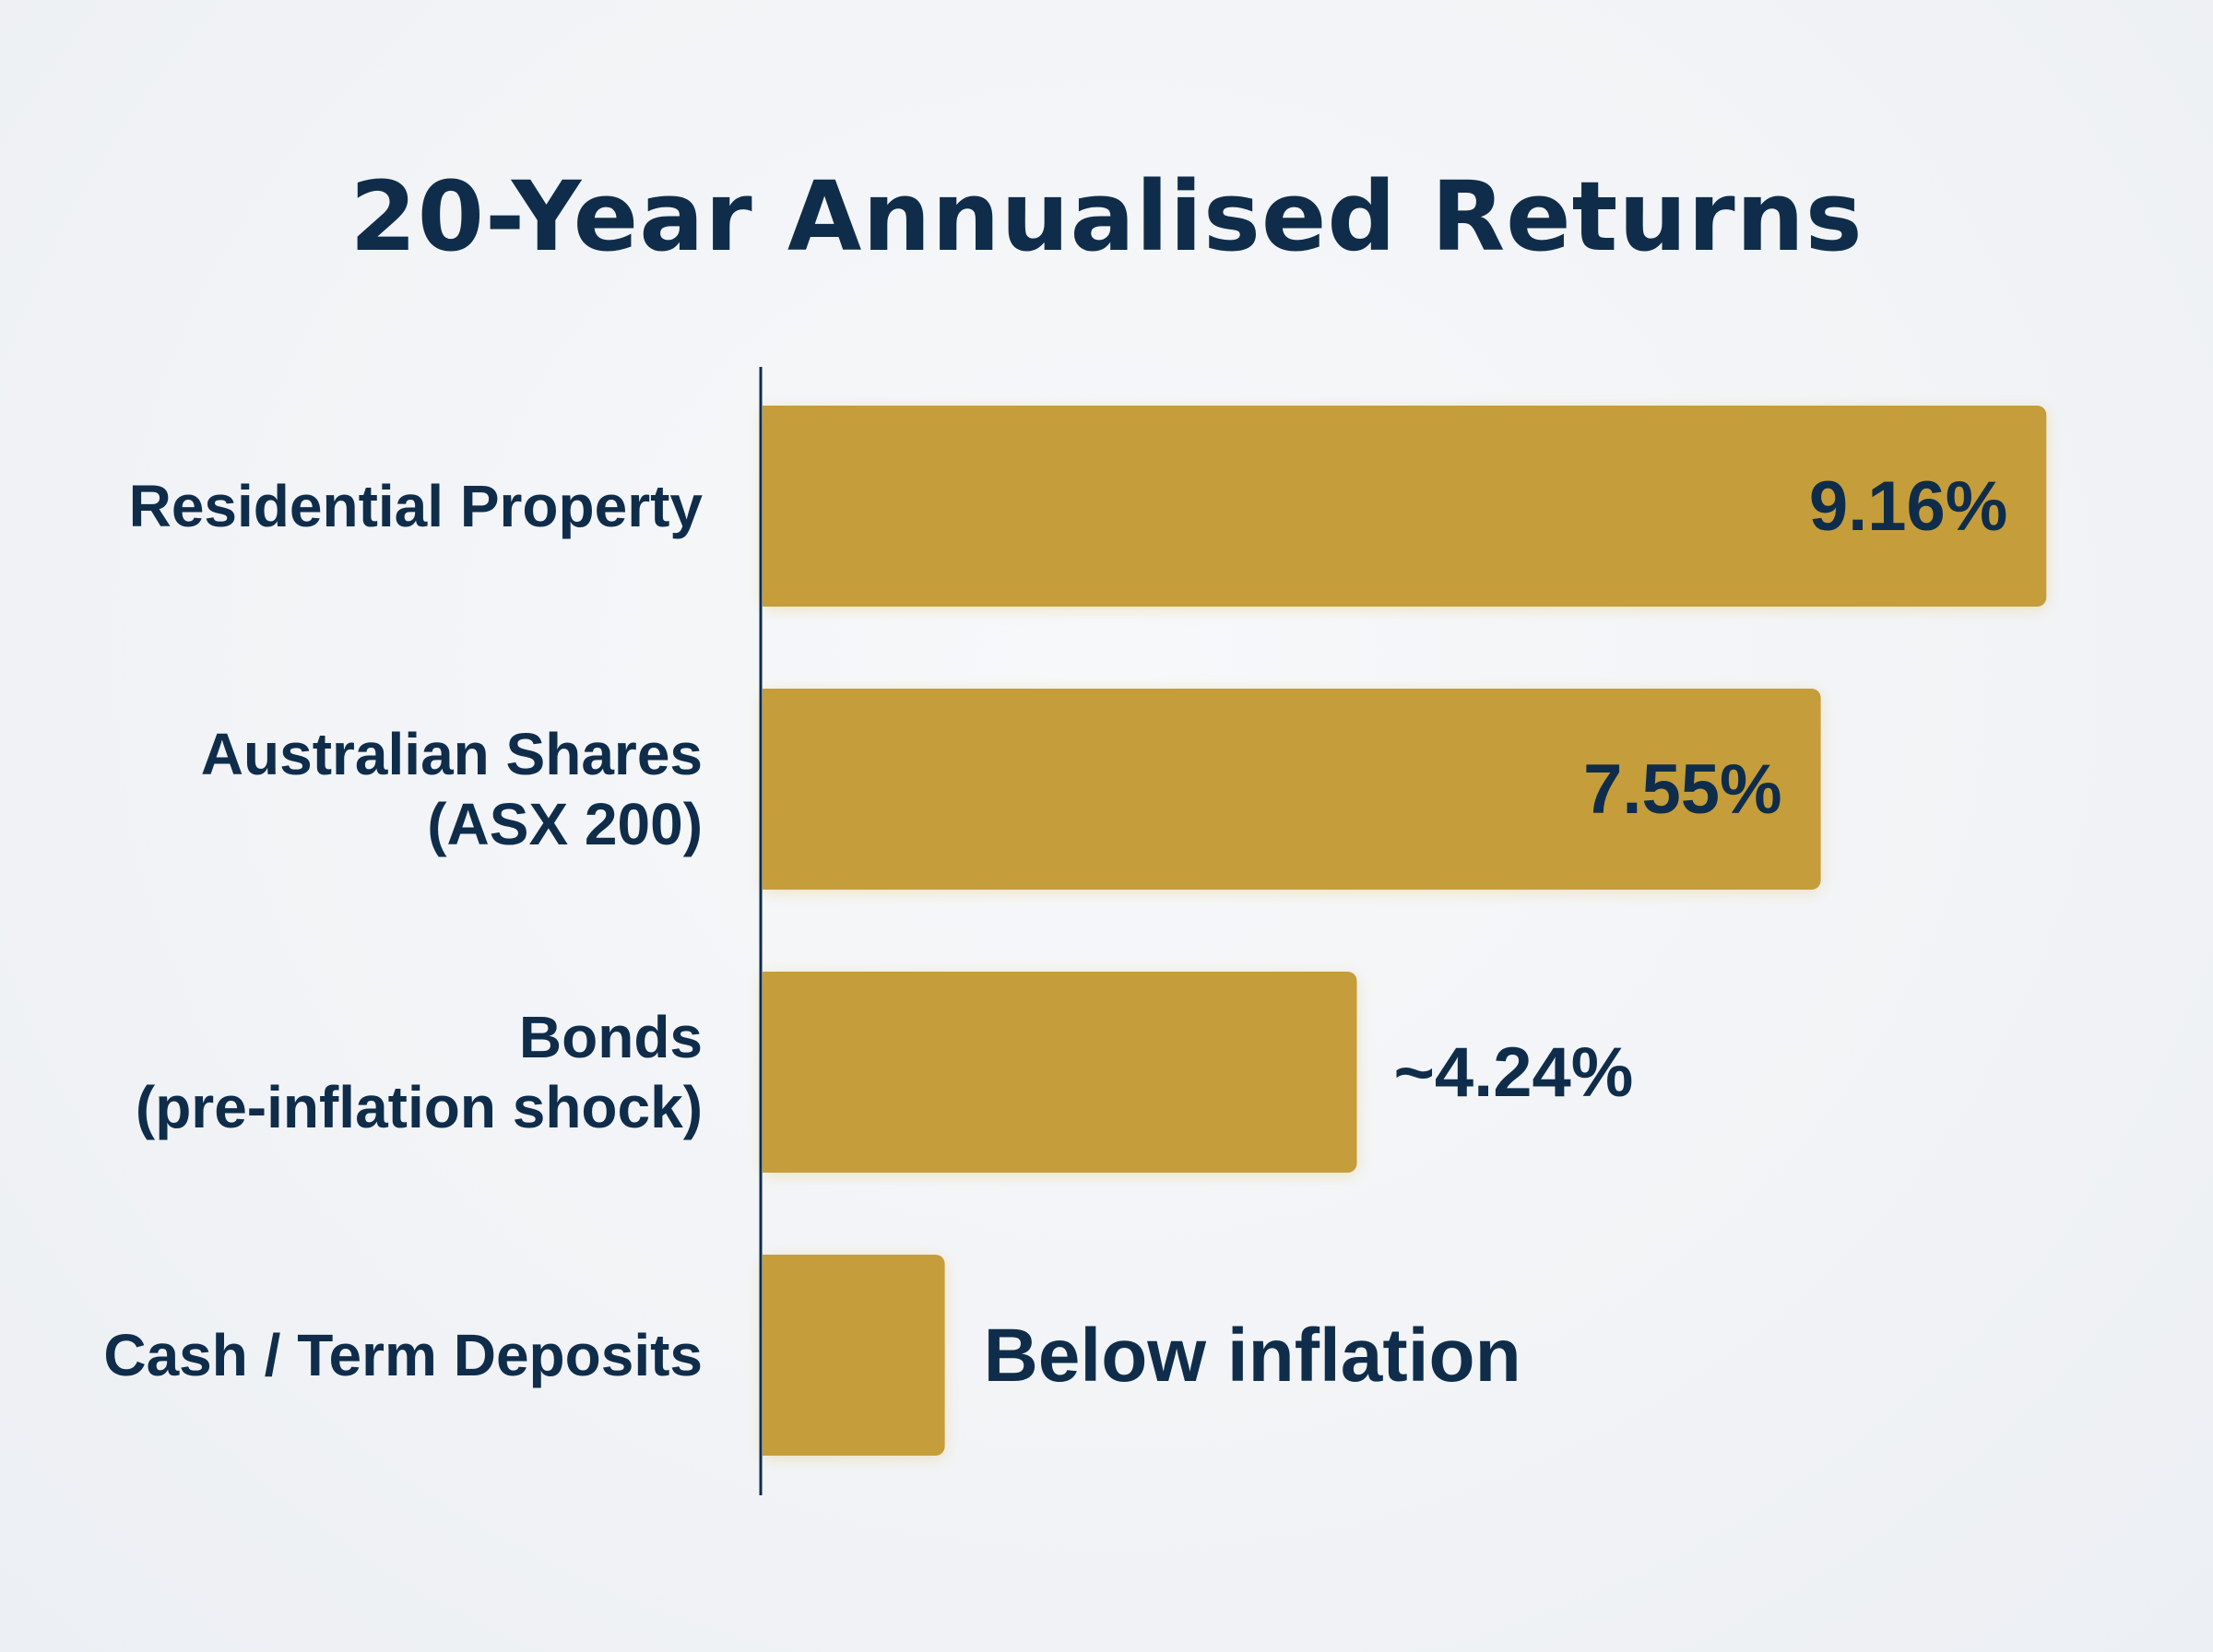 The image size is (2213, 1652). What do you see at coordinates (1909, 507) in the screenshot?
I see `data-label-0: 9.16%` at bounding box center [1909, 507].